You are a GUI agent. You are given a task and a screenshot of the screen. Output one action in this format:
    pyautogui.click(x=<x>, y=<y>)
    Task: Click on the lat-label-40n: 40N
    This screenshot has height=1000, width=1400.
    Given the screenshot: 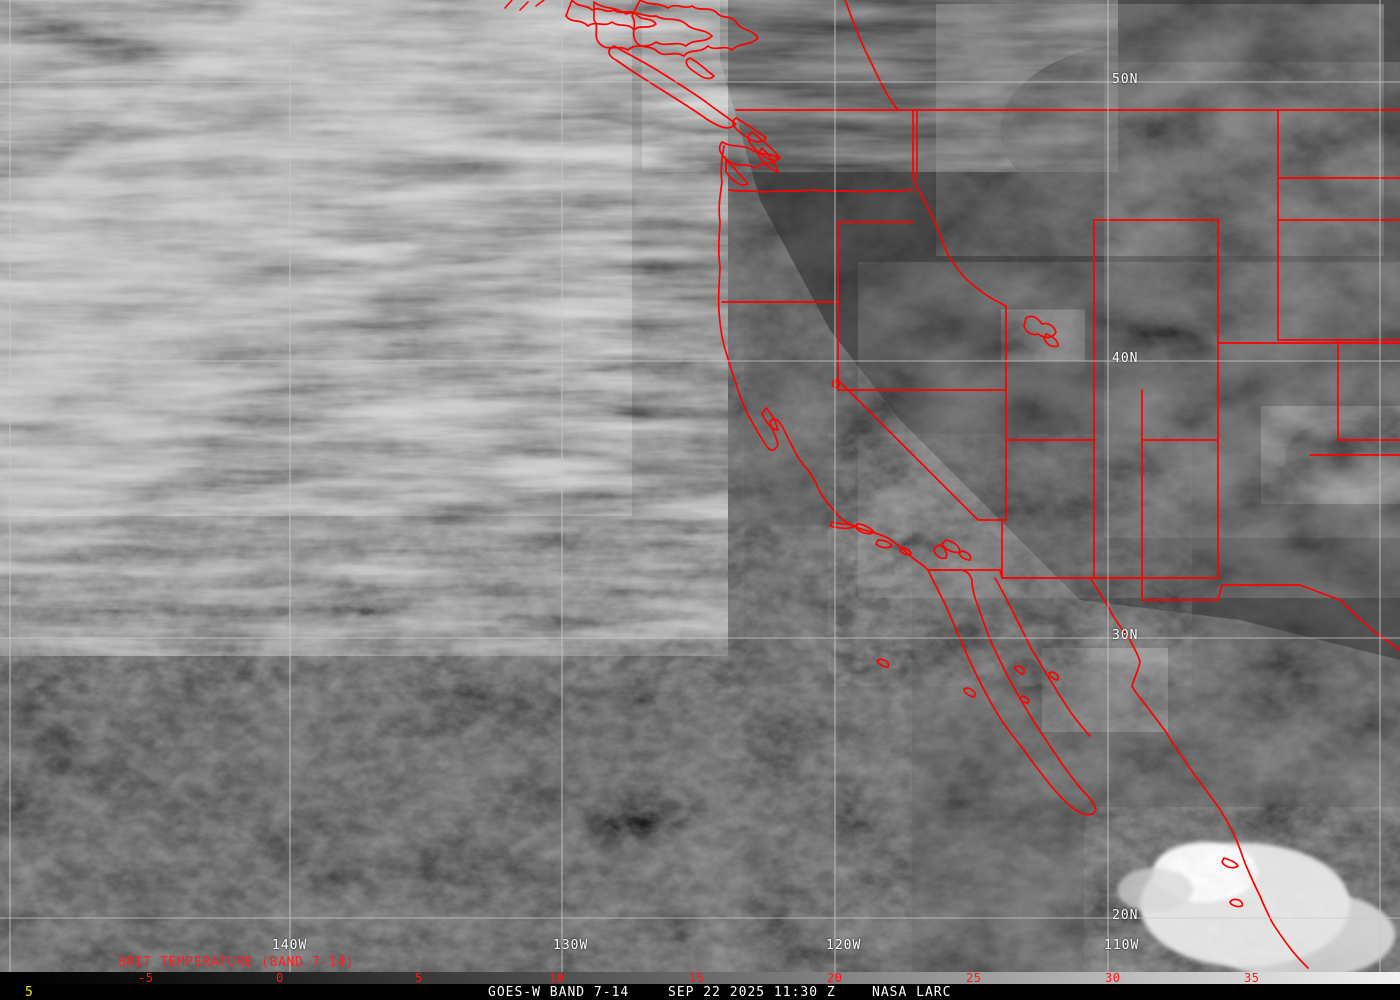 What is the action you would take?
    pyautogui.click(x=1125, y=358)
    